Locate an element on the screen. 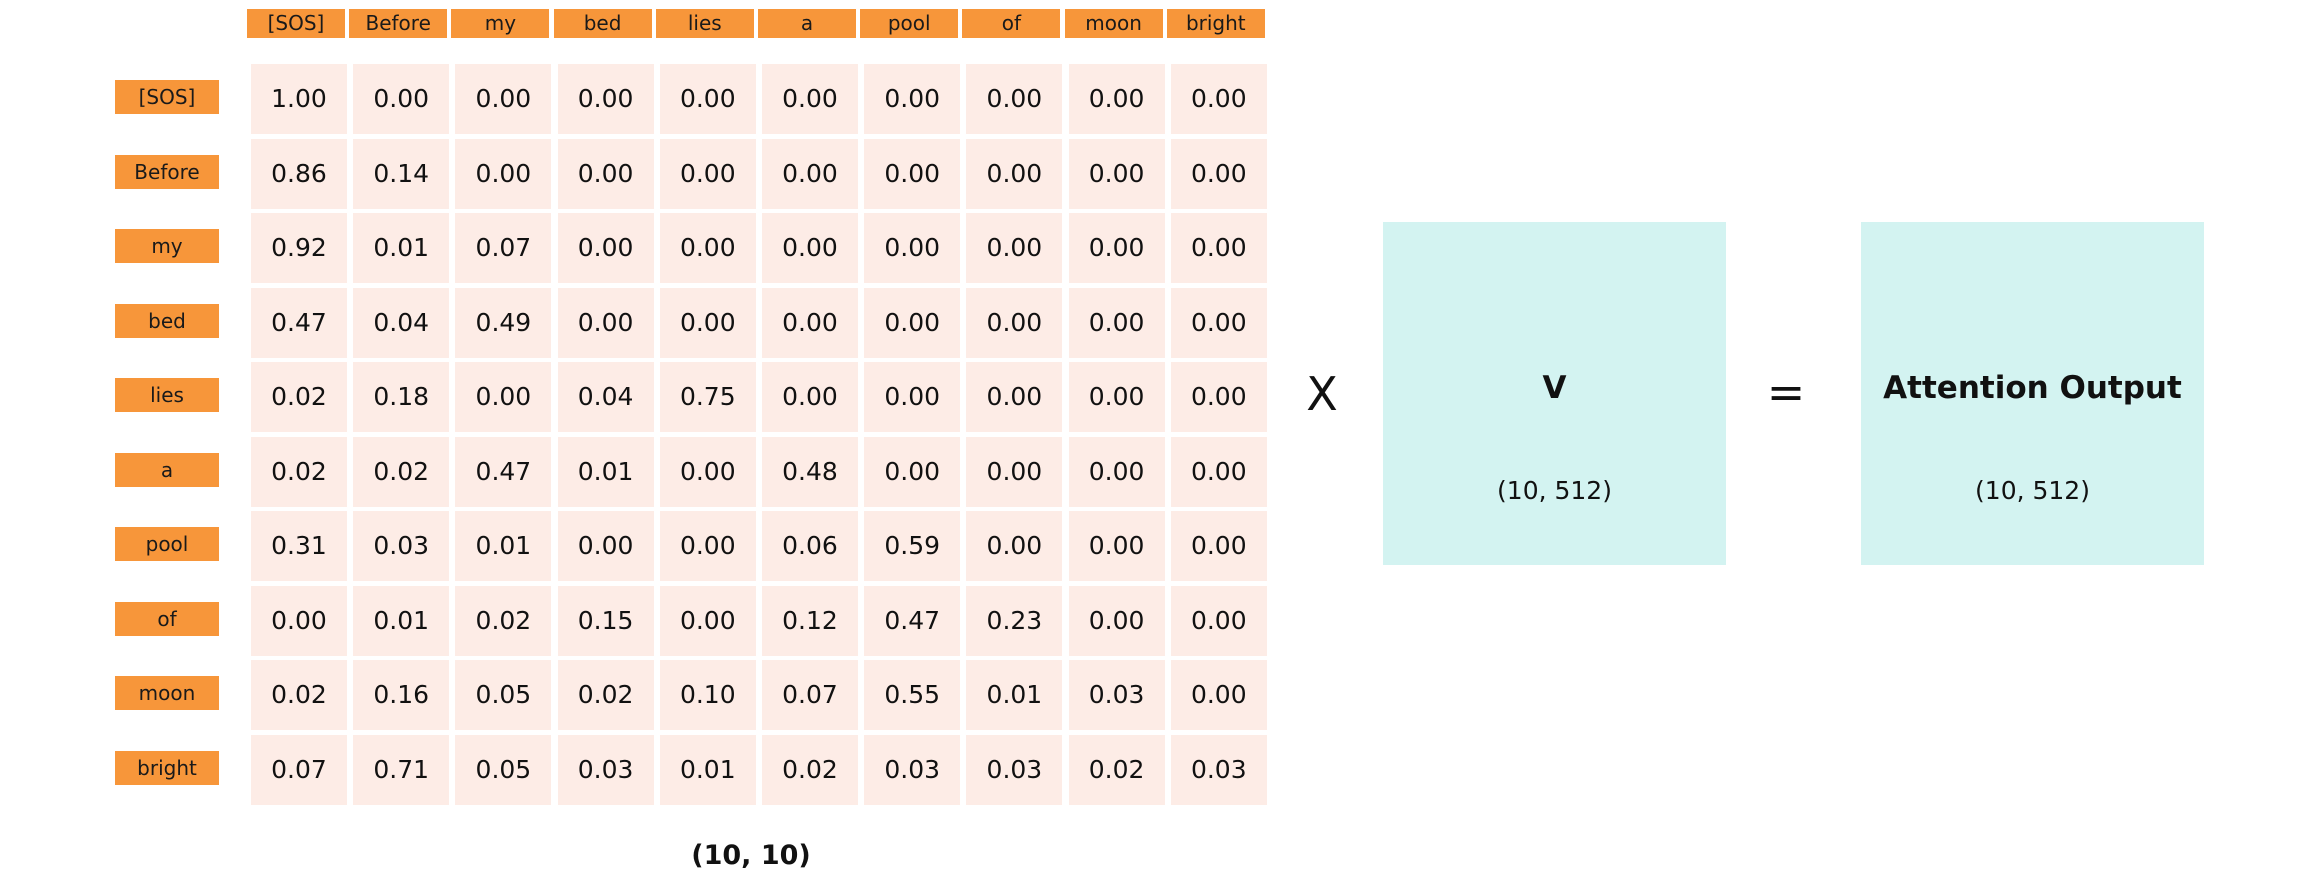 The image size is (2316, 876). multiply-operator: X is located at coordinates (1322, 394).